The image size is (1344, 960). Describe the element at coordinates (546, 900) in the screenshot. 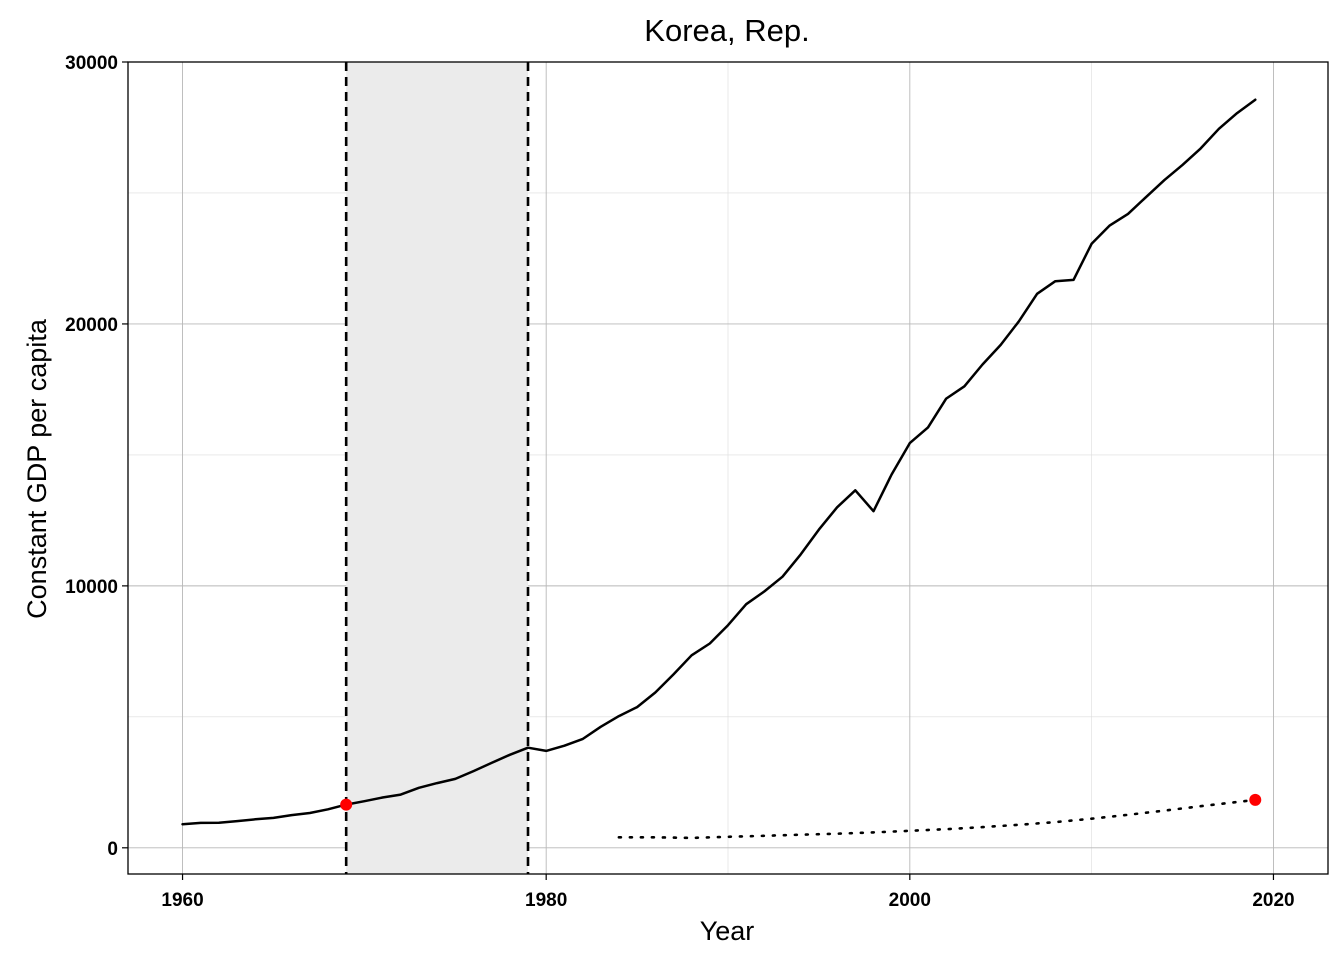

I see `x-tick-label: 1980` at that location.